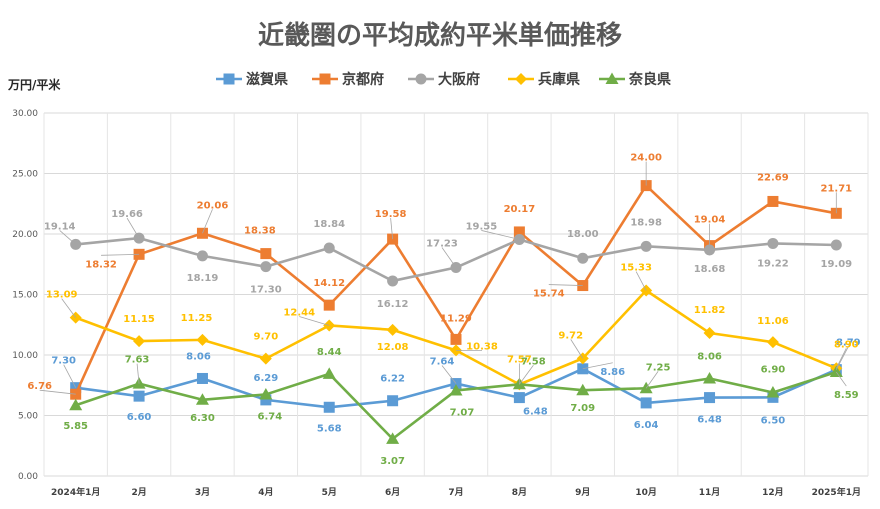 This screenshot has height=509, width=880. I want to click on x-tick-label: 11月, so click(710, 492).